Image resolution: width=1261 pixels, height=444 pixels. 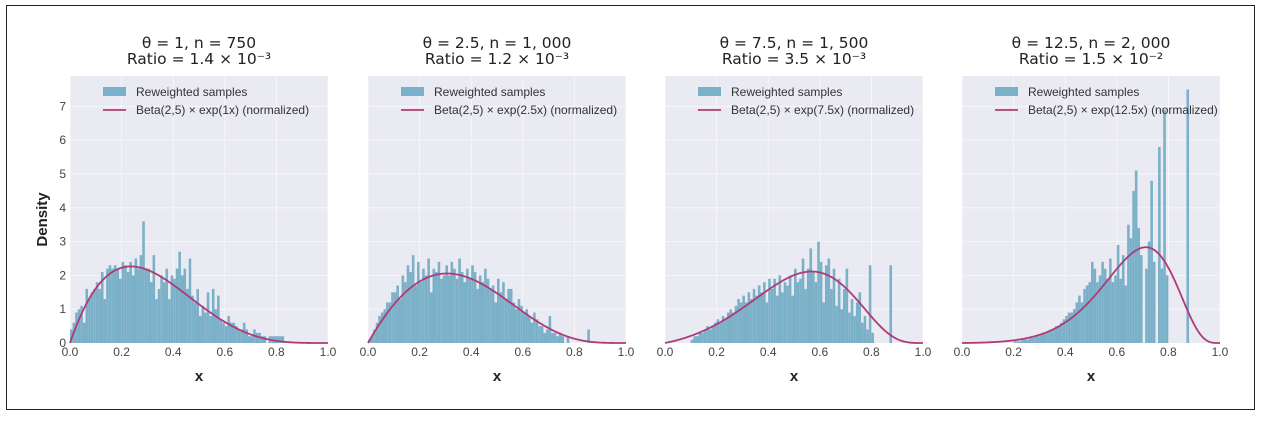 I want to click on y-tick-label: 7, so click(x=62, y=106).